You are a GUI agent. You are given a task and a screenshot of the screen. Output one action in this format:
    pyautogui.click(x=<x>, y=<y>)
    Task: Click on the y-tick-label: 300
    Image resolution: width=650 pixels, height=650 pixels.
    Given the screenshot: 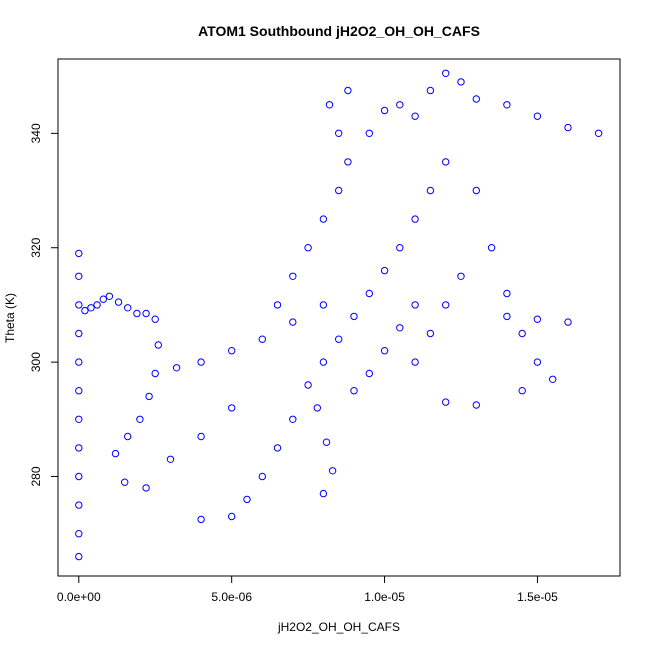 What is the action you would take?
    pyautogui.click(x=36, y=362)
    